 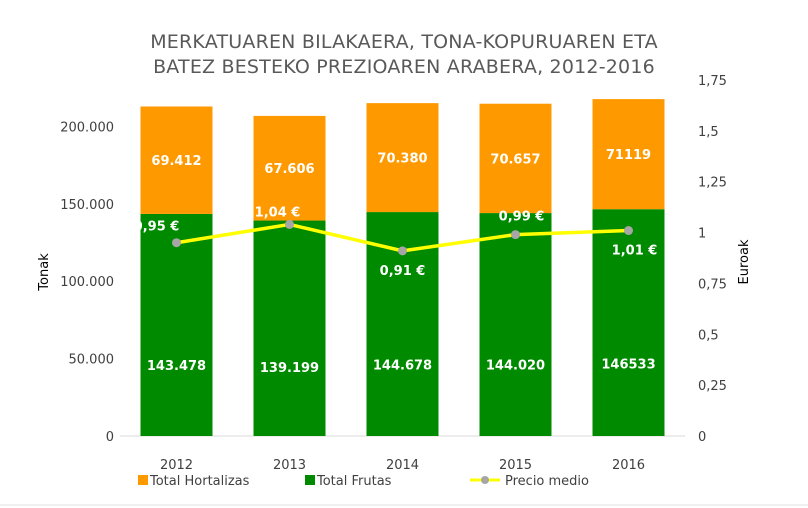 I want to click on bar-data-label: 70.657, so click(x=515, y=159).